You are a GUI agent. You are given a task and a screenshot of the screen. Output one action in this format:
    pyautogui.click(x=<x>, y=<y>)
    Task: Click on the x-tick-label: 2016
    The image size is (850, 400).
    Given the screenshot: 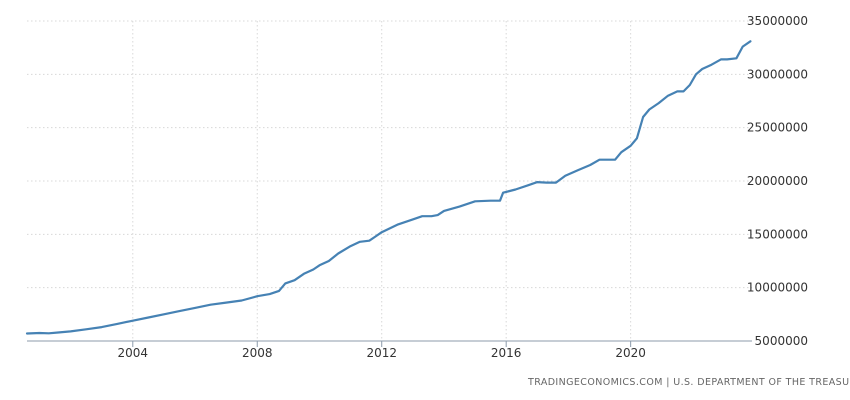 What is the action you would take?
    pyautogui.click(x=506, y=353)
    